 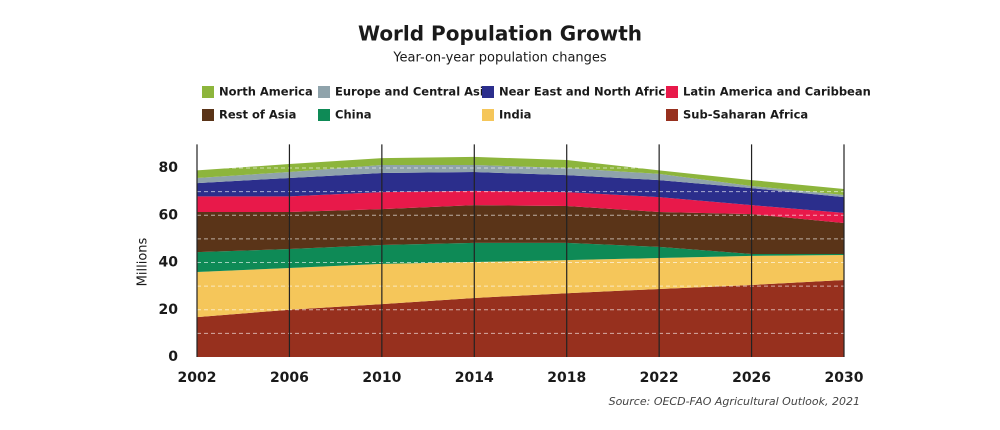 What do you see at coordinates (586, 92) in the screenshot?
I see `legend-label: Near East and North Africa` at bounding box center [586, 92].